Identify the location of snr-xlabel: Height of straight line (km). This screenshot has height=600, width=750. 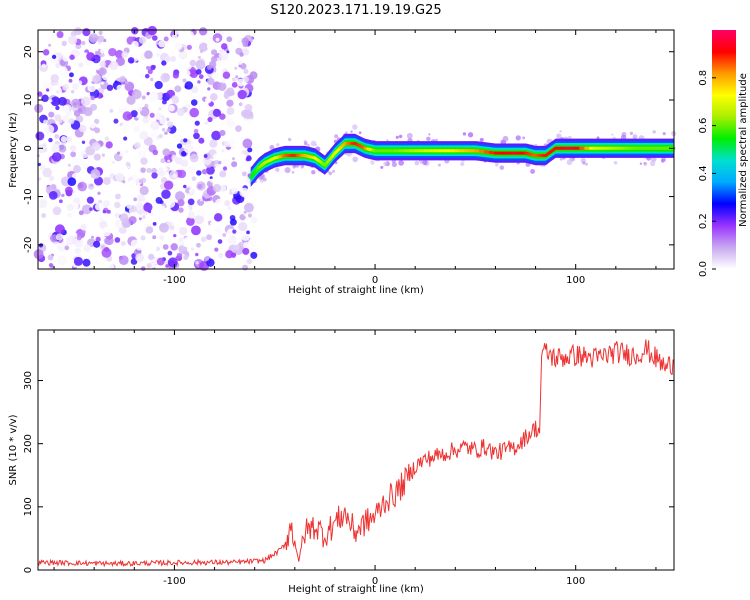
(356, 589).